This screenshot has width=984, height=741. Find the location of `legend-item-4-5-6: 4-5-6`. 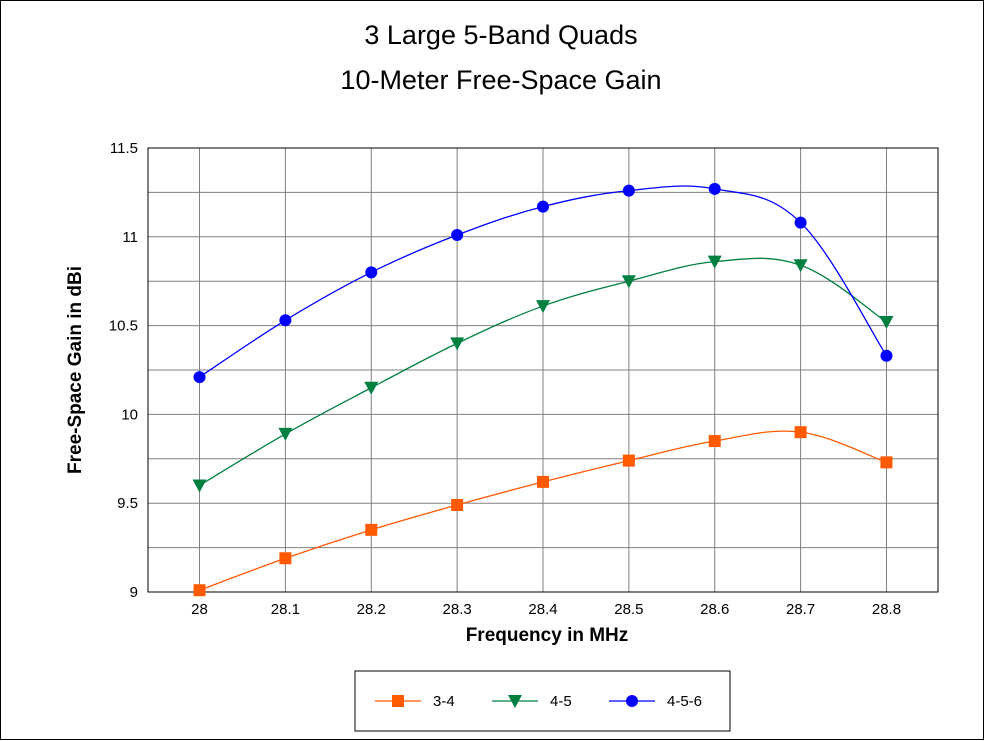

legend-item-4-5-6: 4-5-6 is located at coordinates (655, 701).